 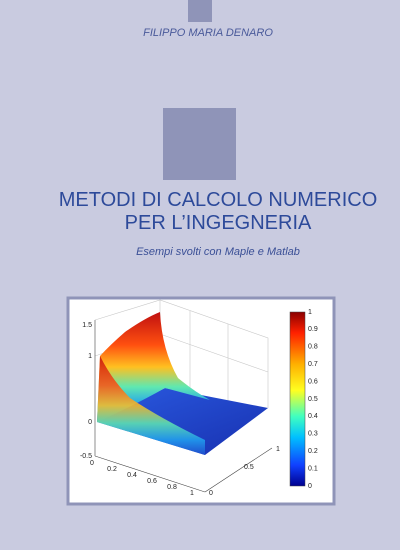 What do you see at coordinates (249, 467) in the screenshot?
I see `y-tick-label: 0.5` at bounding box center [249, 467].